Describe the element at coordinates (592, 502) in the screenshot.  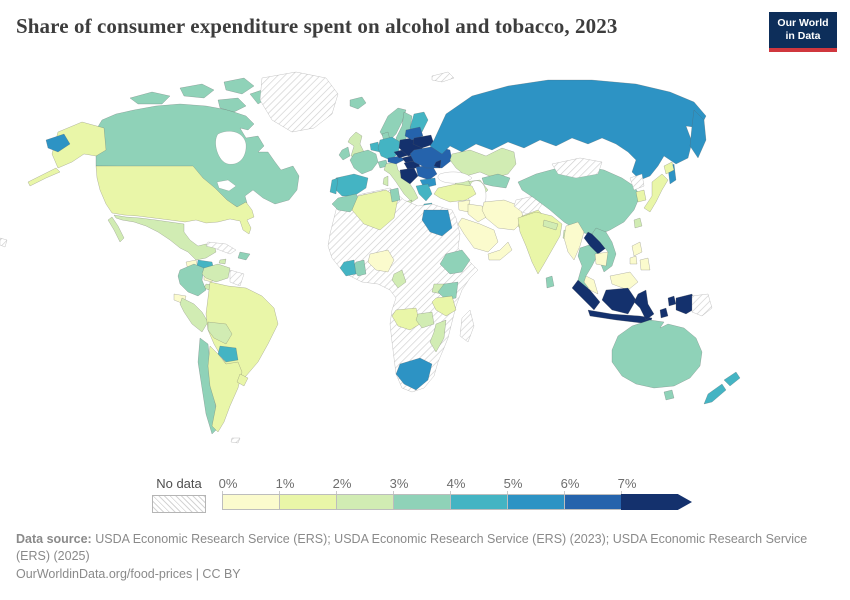
I see `legend-band-6-7%` at that location.